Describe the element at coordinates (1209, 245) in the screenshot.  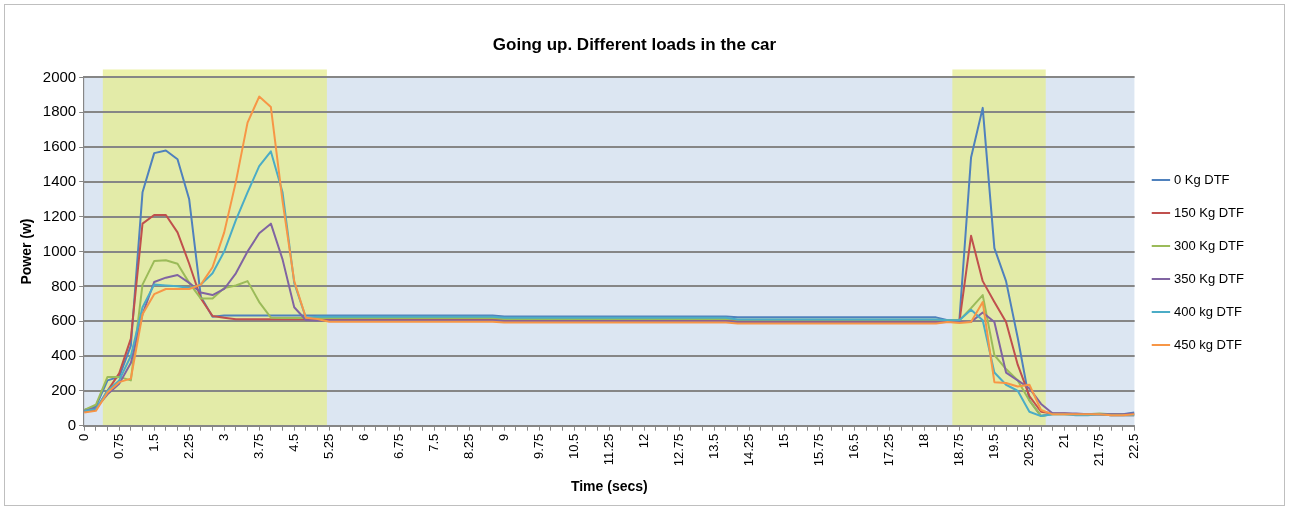
I see `legend-label: 300 Kg DTF` at that location.